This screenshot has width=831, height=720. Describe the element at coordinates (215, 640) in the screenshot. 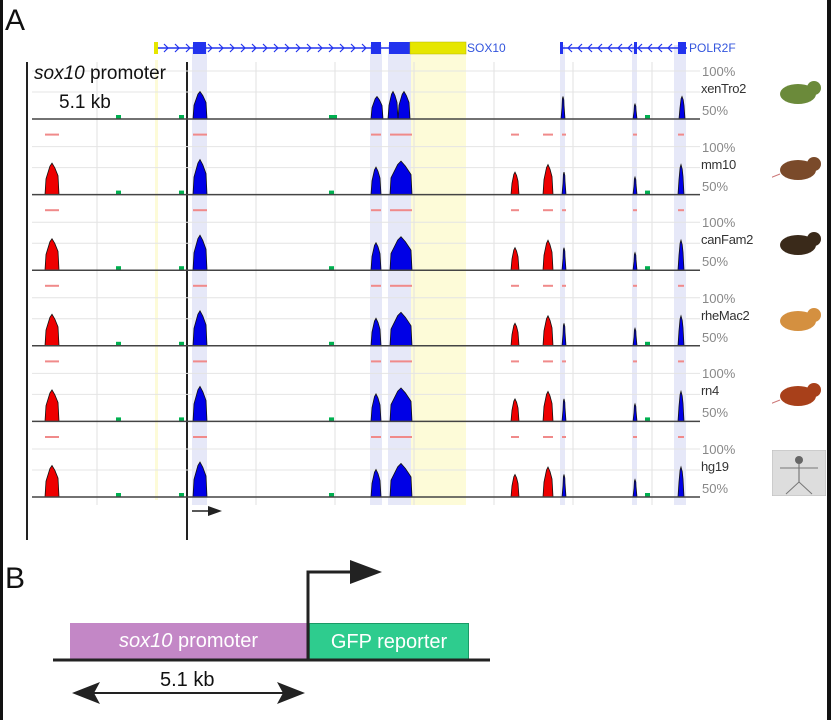

I see `promoter-box-word: promoter` at that location.